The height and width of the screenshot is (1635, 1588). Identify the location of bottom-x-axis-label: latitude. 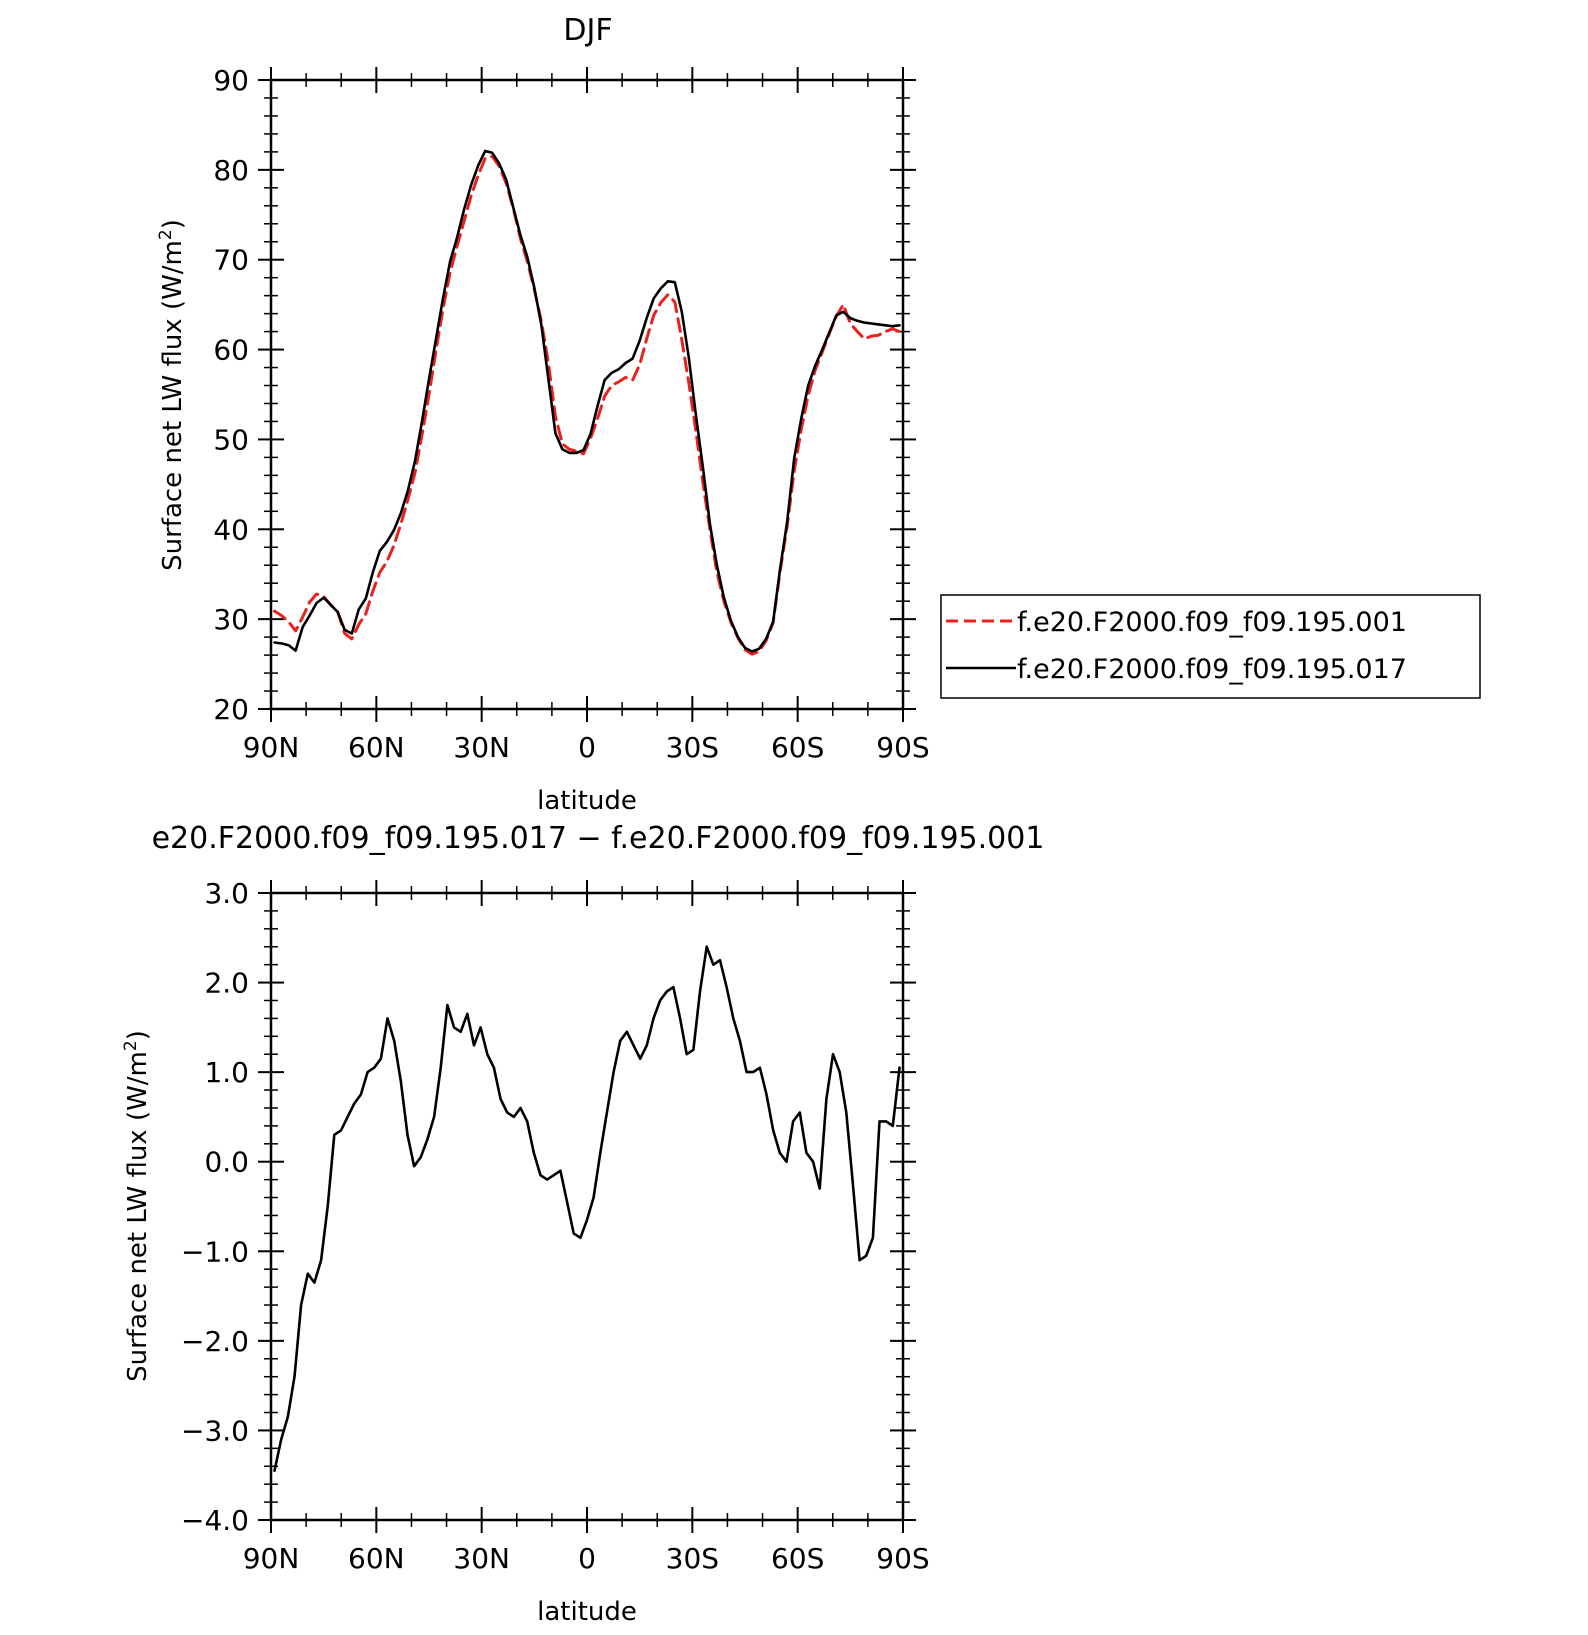
(587, 1612).